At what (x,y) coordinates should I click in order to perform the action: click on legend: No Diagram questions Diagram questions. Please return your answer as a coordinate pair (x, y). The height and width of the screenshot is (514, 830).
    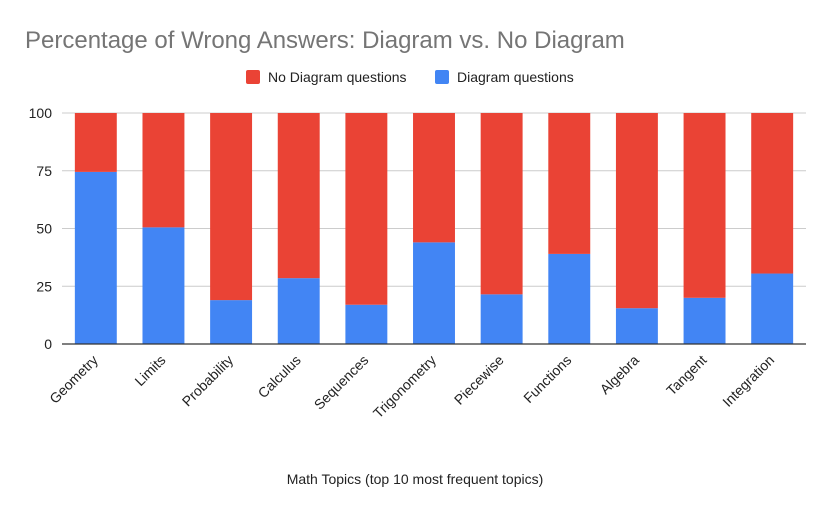
    Looking at the image, I should click on (415, 79).